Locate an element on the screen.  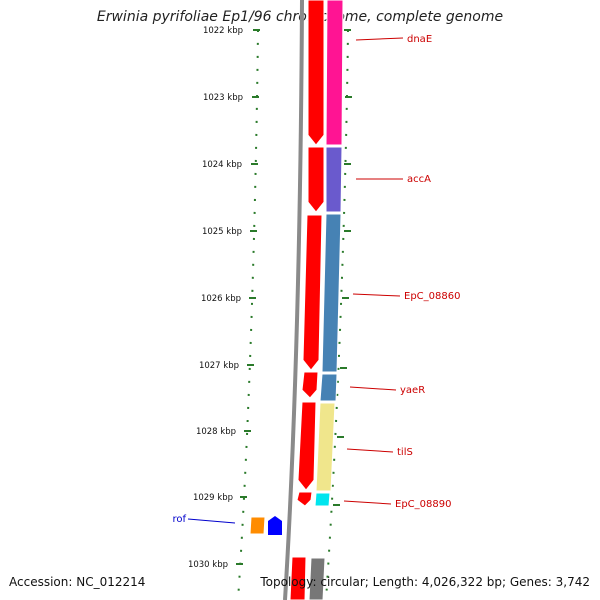
cog-block-dnaE is located at coordinates (334, 73).